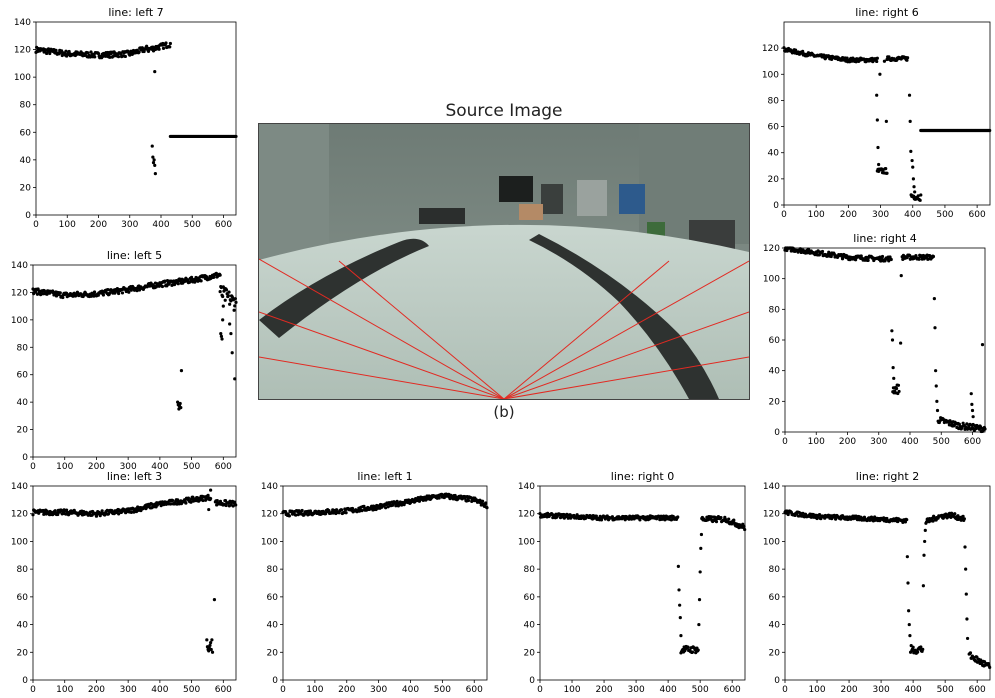  Describe the element at coordinates (887, 124) in the screenshot. I see `data-points` at that location.